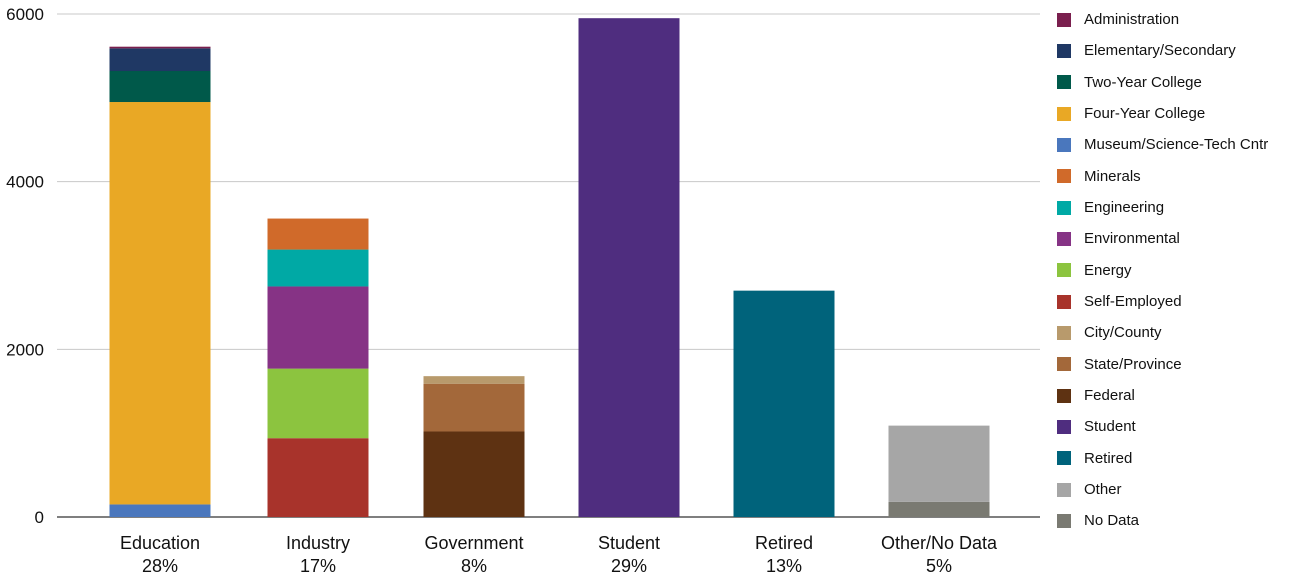 Image resolution: width=1308 pixels, height=576 pixels. What do you see at coordinates (1108, 458) in the screenshot?
I see `legend-label: Retired` at bounding box center [1108, 458].